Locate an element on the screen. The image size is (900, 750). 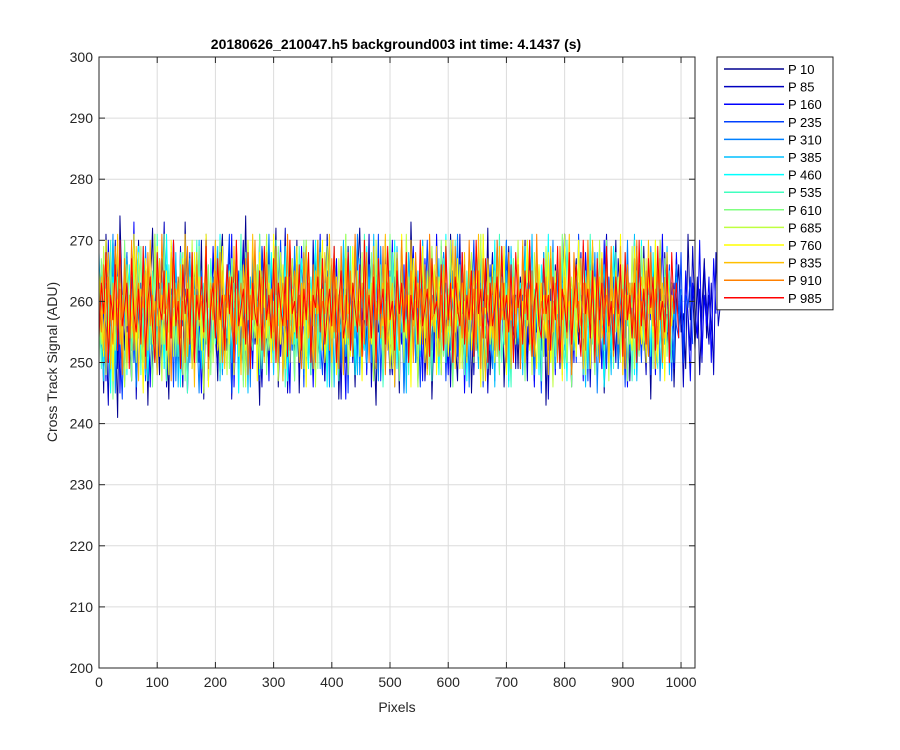
legend-label: P 910 is located at coordinates (805, 280).